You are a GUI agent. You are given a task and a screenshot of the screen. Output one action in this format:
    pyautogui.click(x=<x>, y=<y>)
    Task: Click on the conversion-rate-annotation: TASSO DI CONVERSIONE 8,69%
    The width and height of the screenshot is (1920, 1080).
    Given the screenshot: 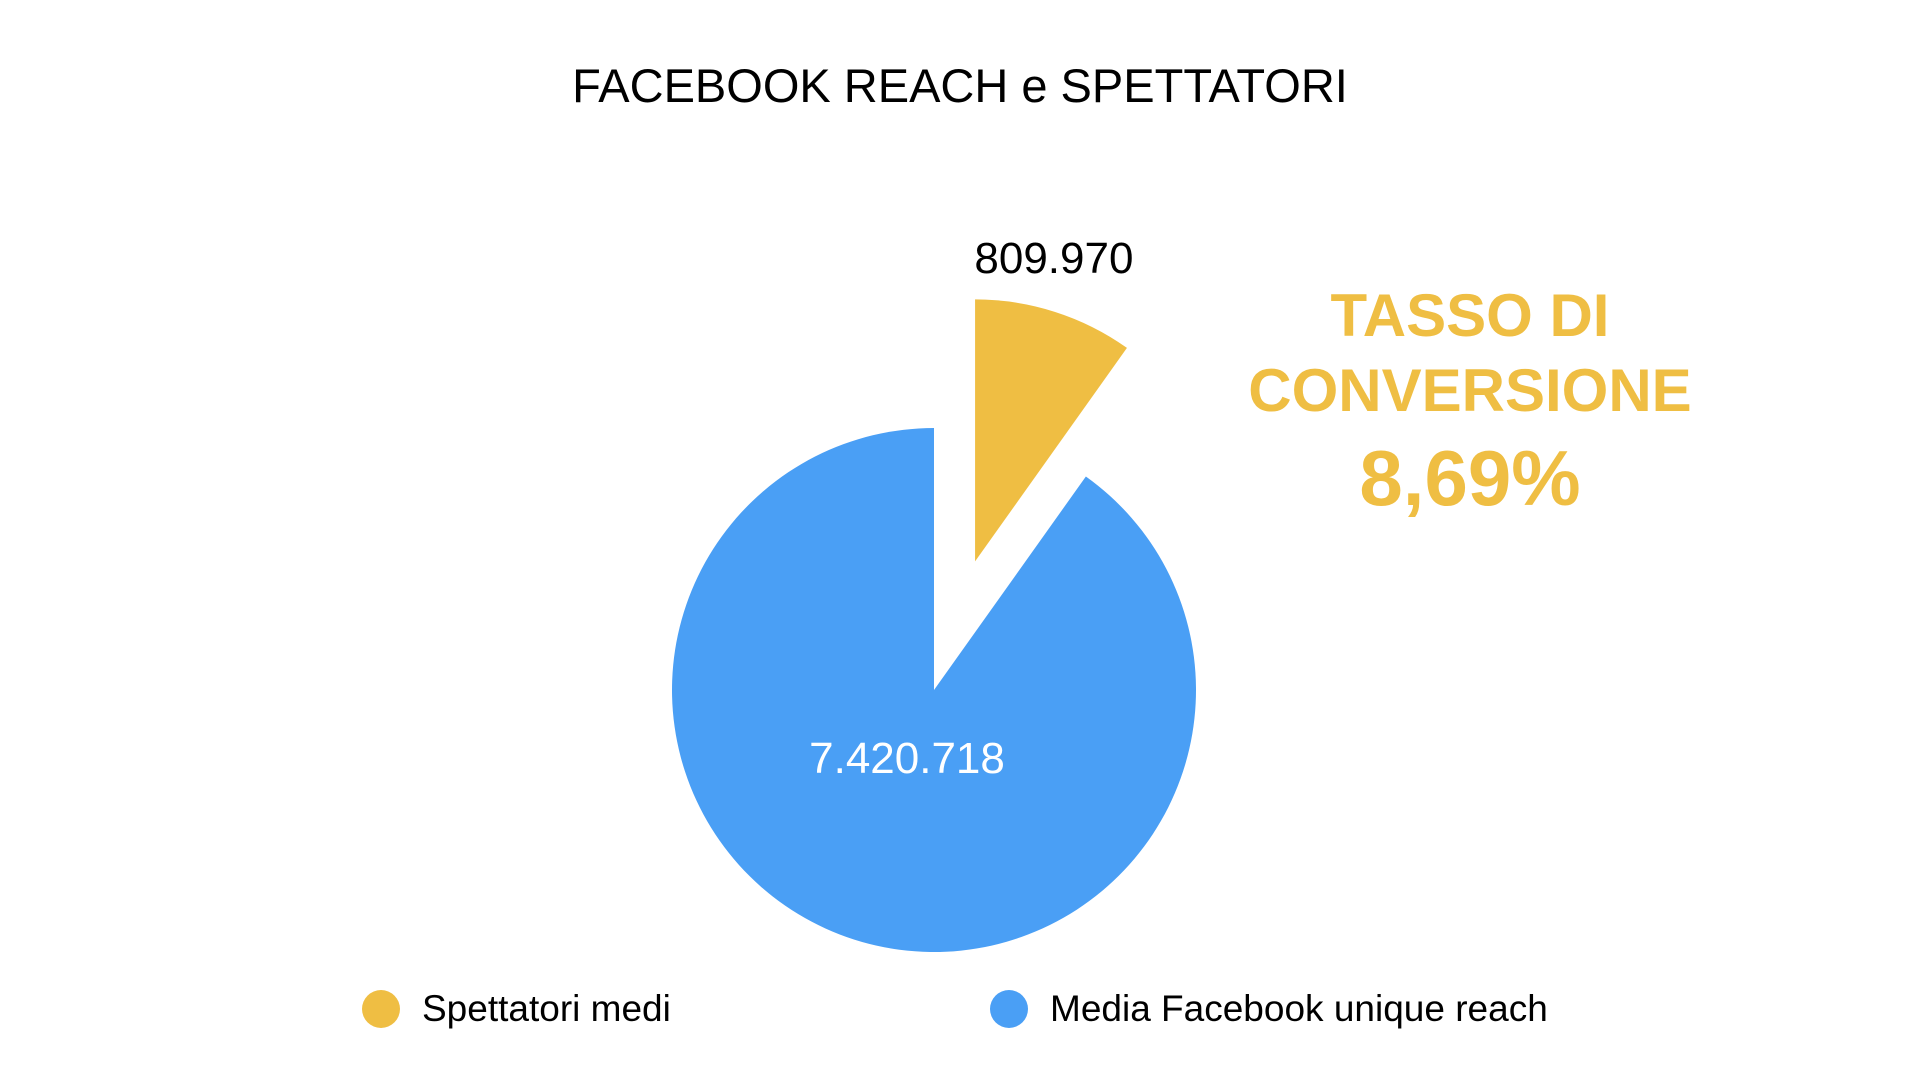 What is the action you would take?
    pyautogui.click(x=1470, y=403)
    